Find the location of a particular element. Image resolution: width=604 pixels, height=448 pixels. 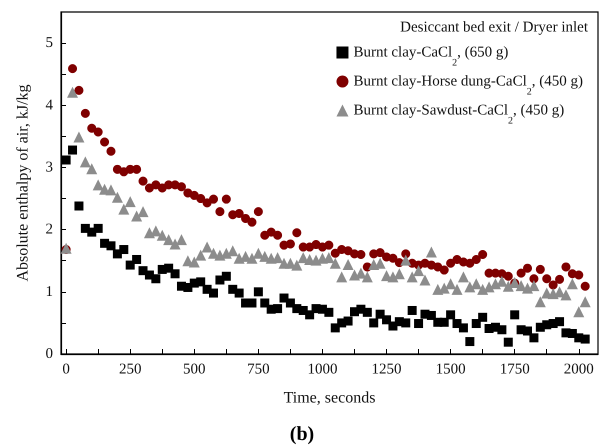

y-tick-label: 2 is located at coordinates (49, 230).